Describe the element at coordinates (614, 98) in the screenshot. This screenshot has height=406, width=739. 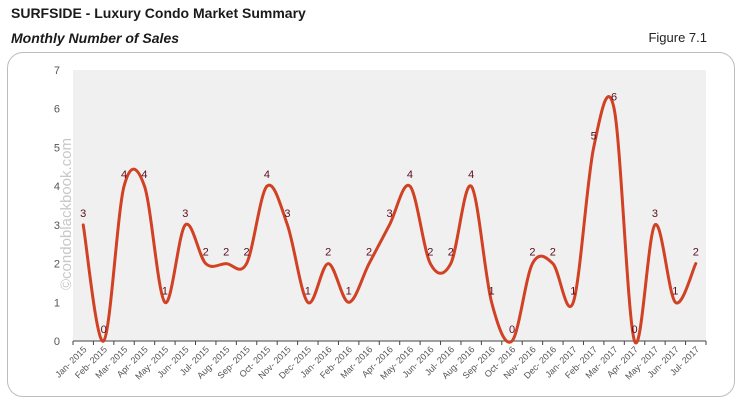
I see `data-label: 6` at that location.